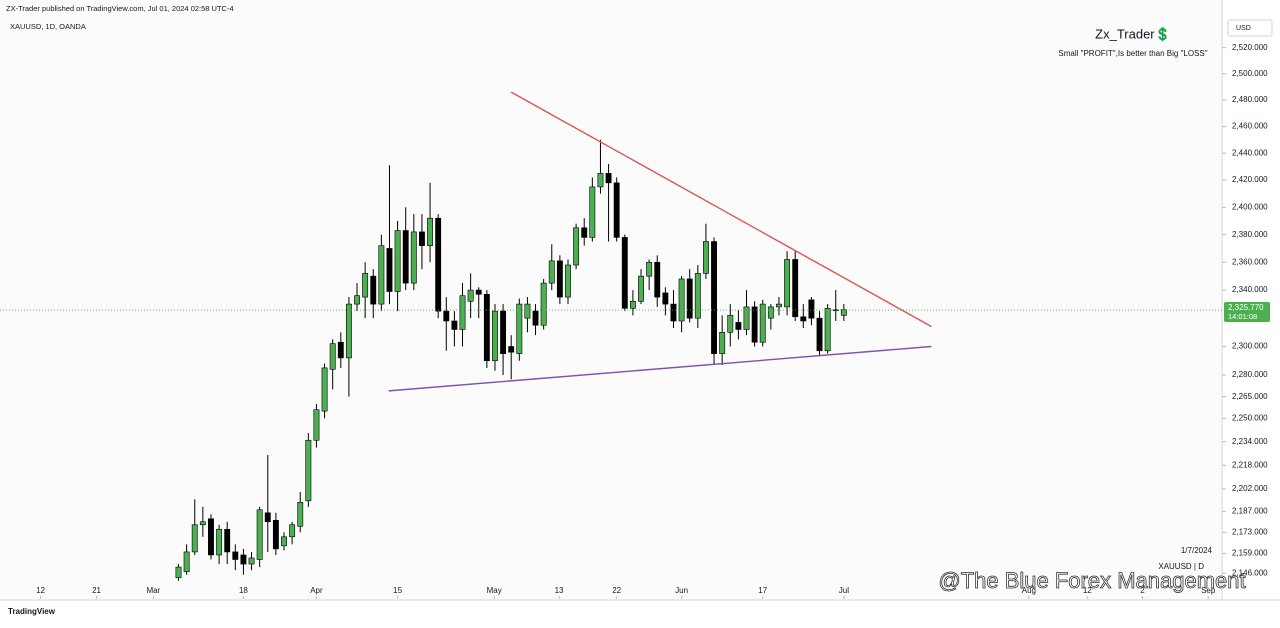 Image resolution: width=1280 pixels, height=628 pixels. I want to click on motto: Small "PROFIT",Is better than Big "LOSS", so click(1132, 53).